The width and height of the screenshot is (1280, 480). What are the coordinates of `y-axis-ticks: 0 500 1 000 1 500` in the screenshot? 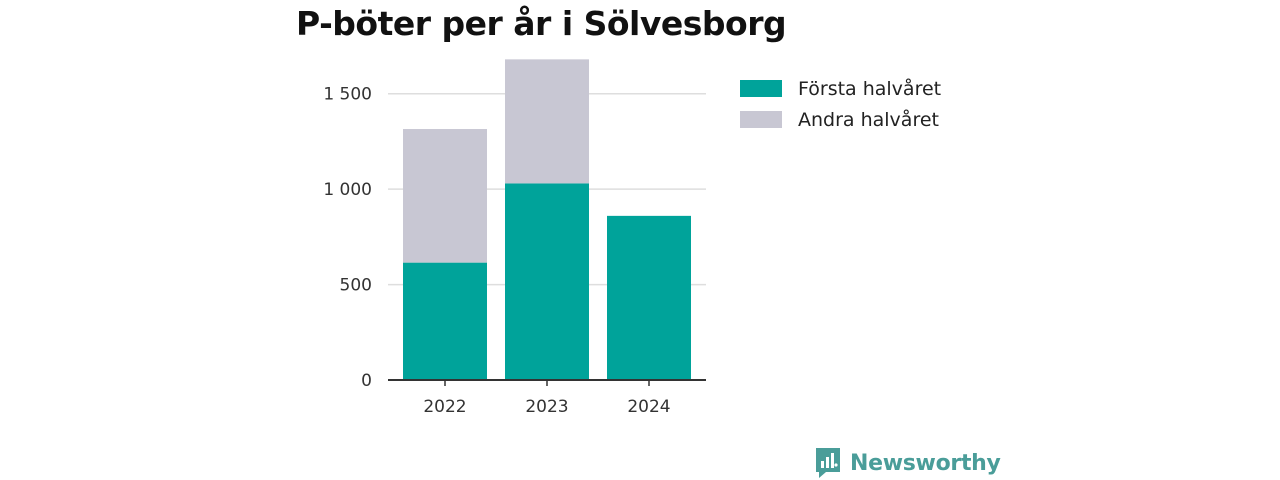 It's located at (347, 238).